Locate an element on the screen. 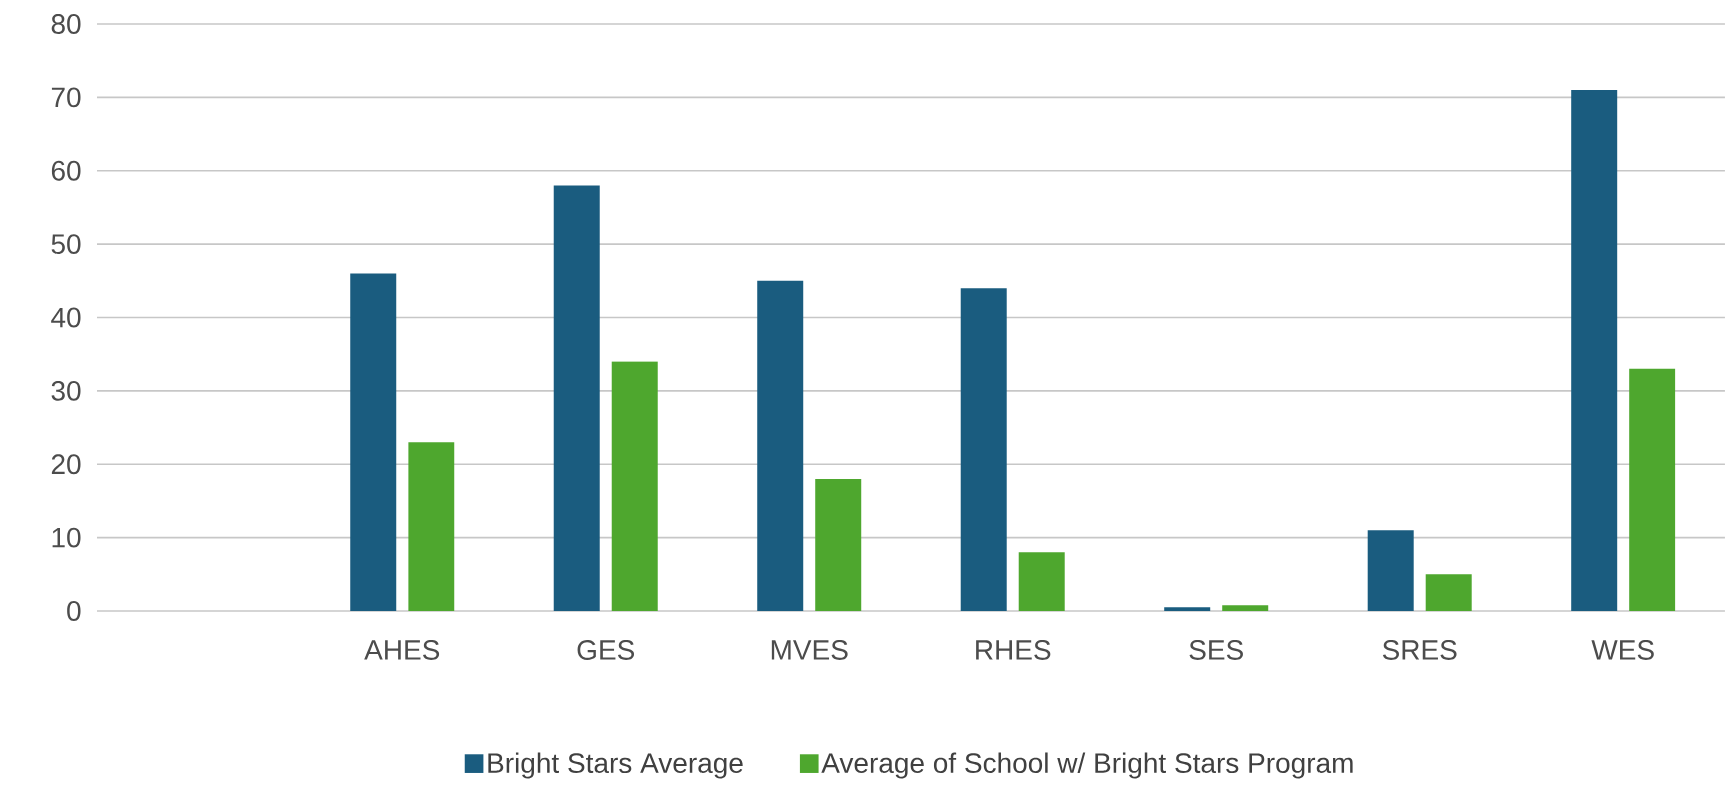 The width and height of the screenshot is (1732, 801). y-tick-label: 0 is located at coordinates (74, 611).